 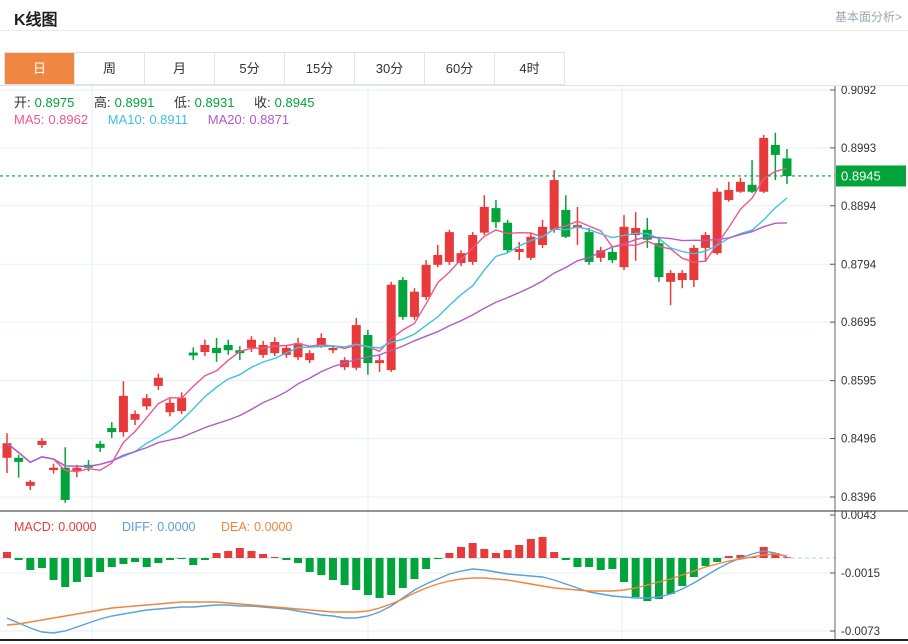 I want to click on macd-value: 0.0000, so click(x=77, y=527).